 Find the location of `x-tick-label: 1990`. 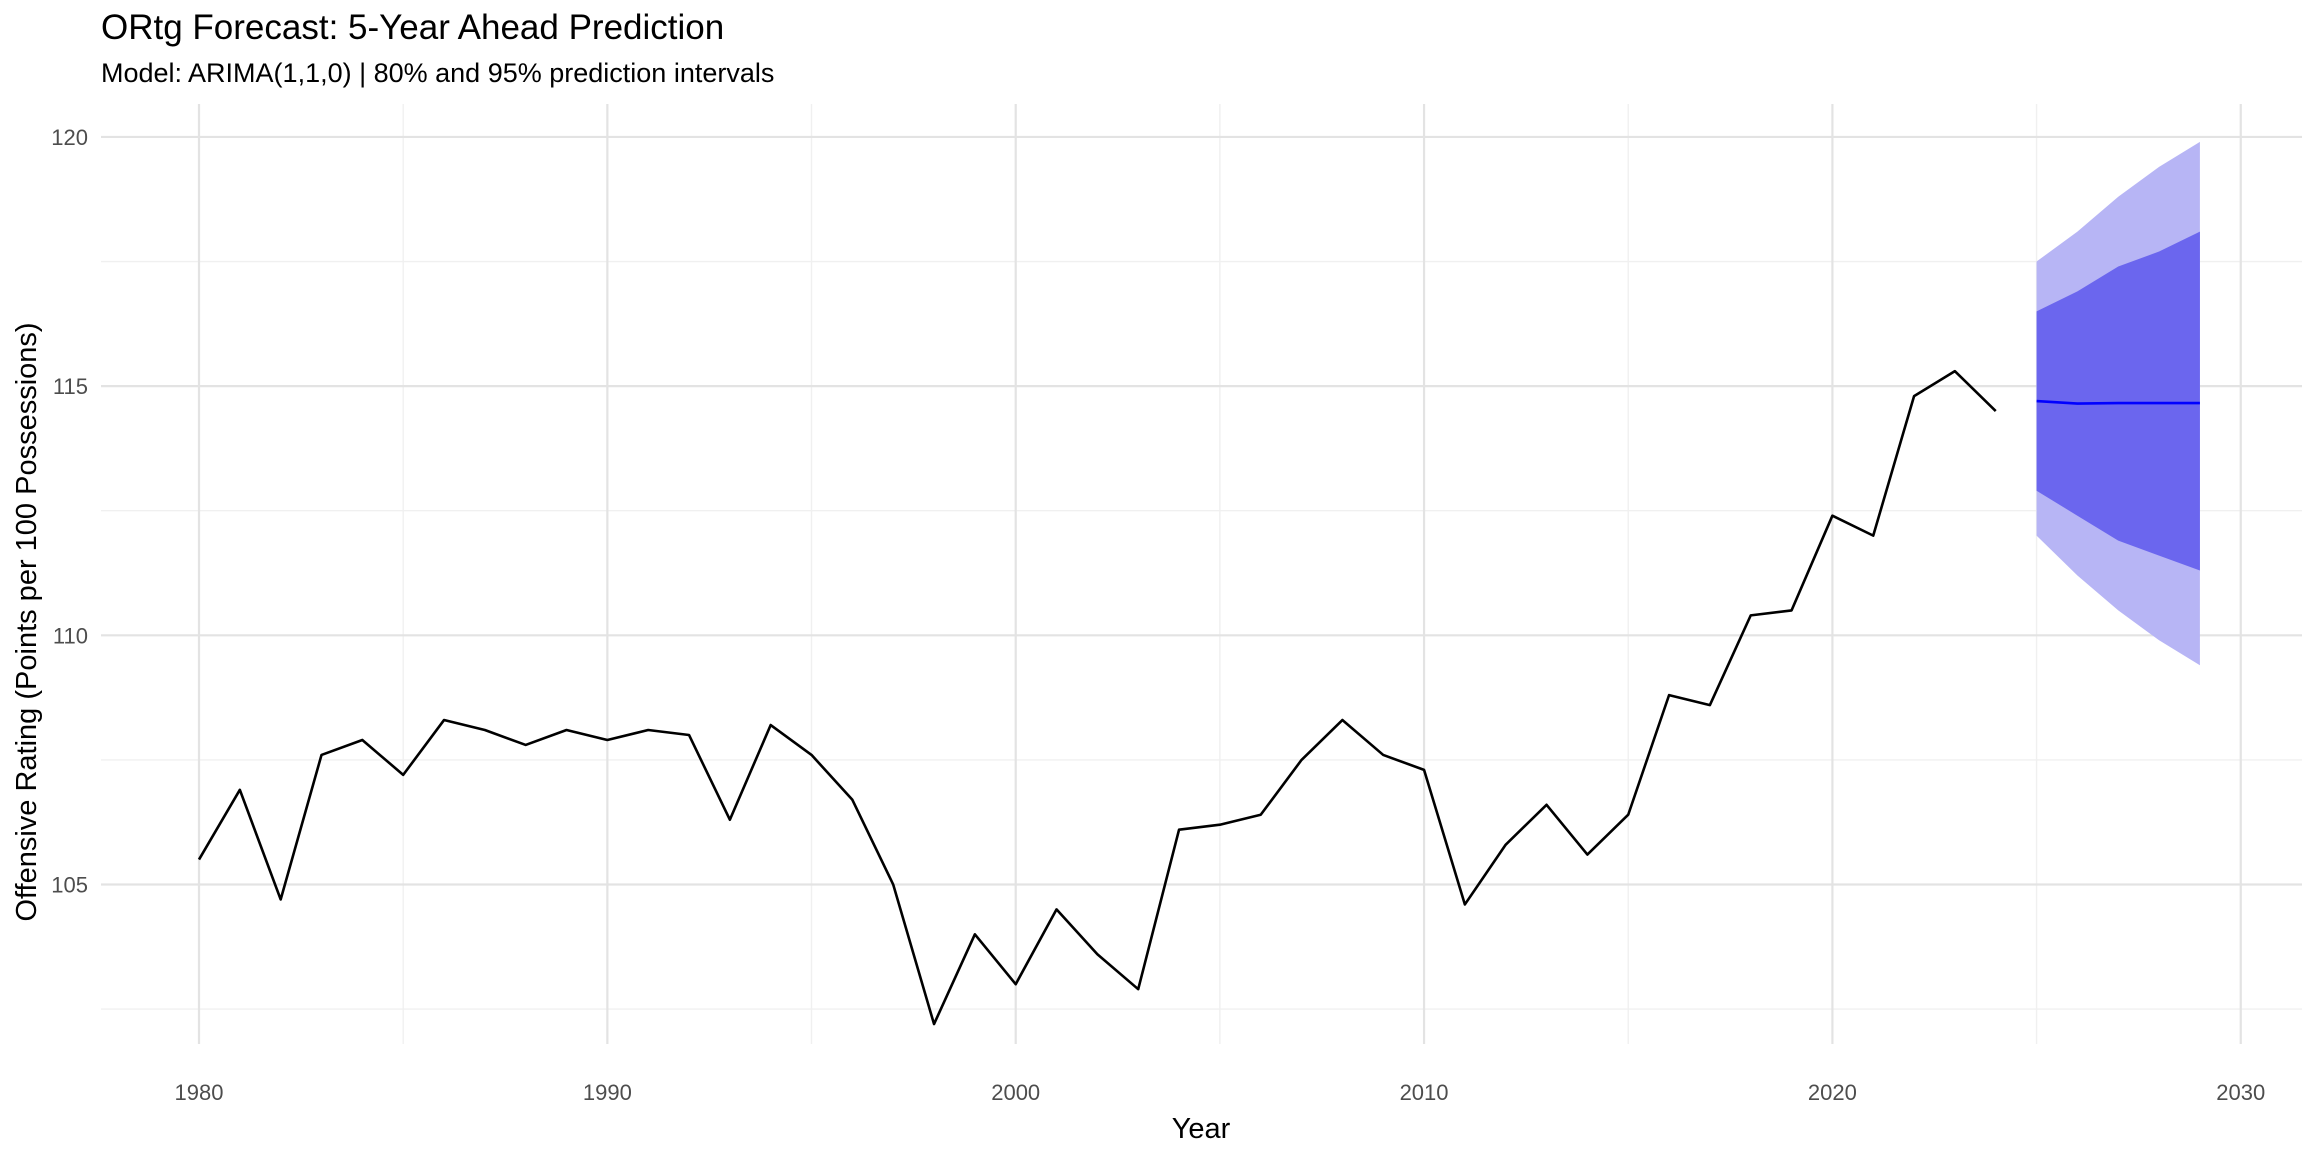

x-tick-label: 1990 is located at coordinates (607, 1092).